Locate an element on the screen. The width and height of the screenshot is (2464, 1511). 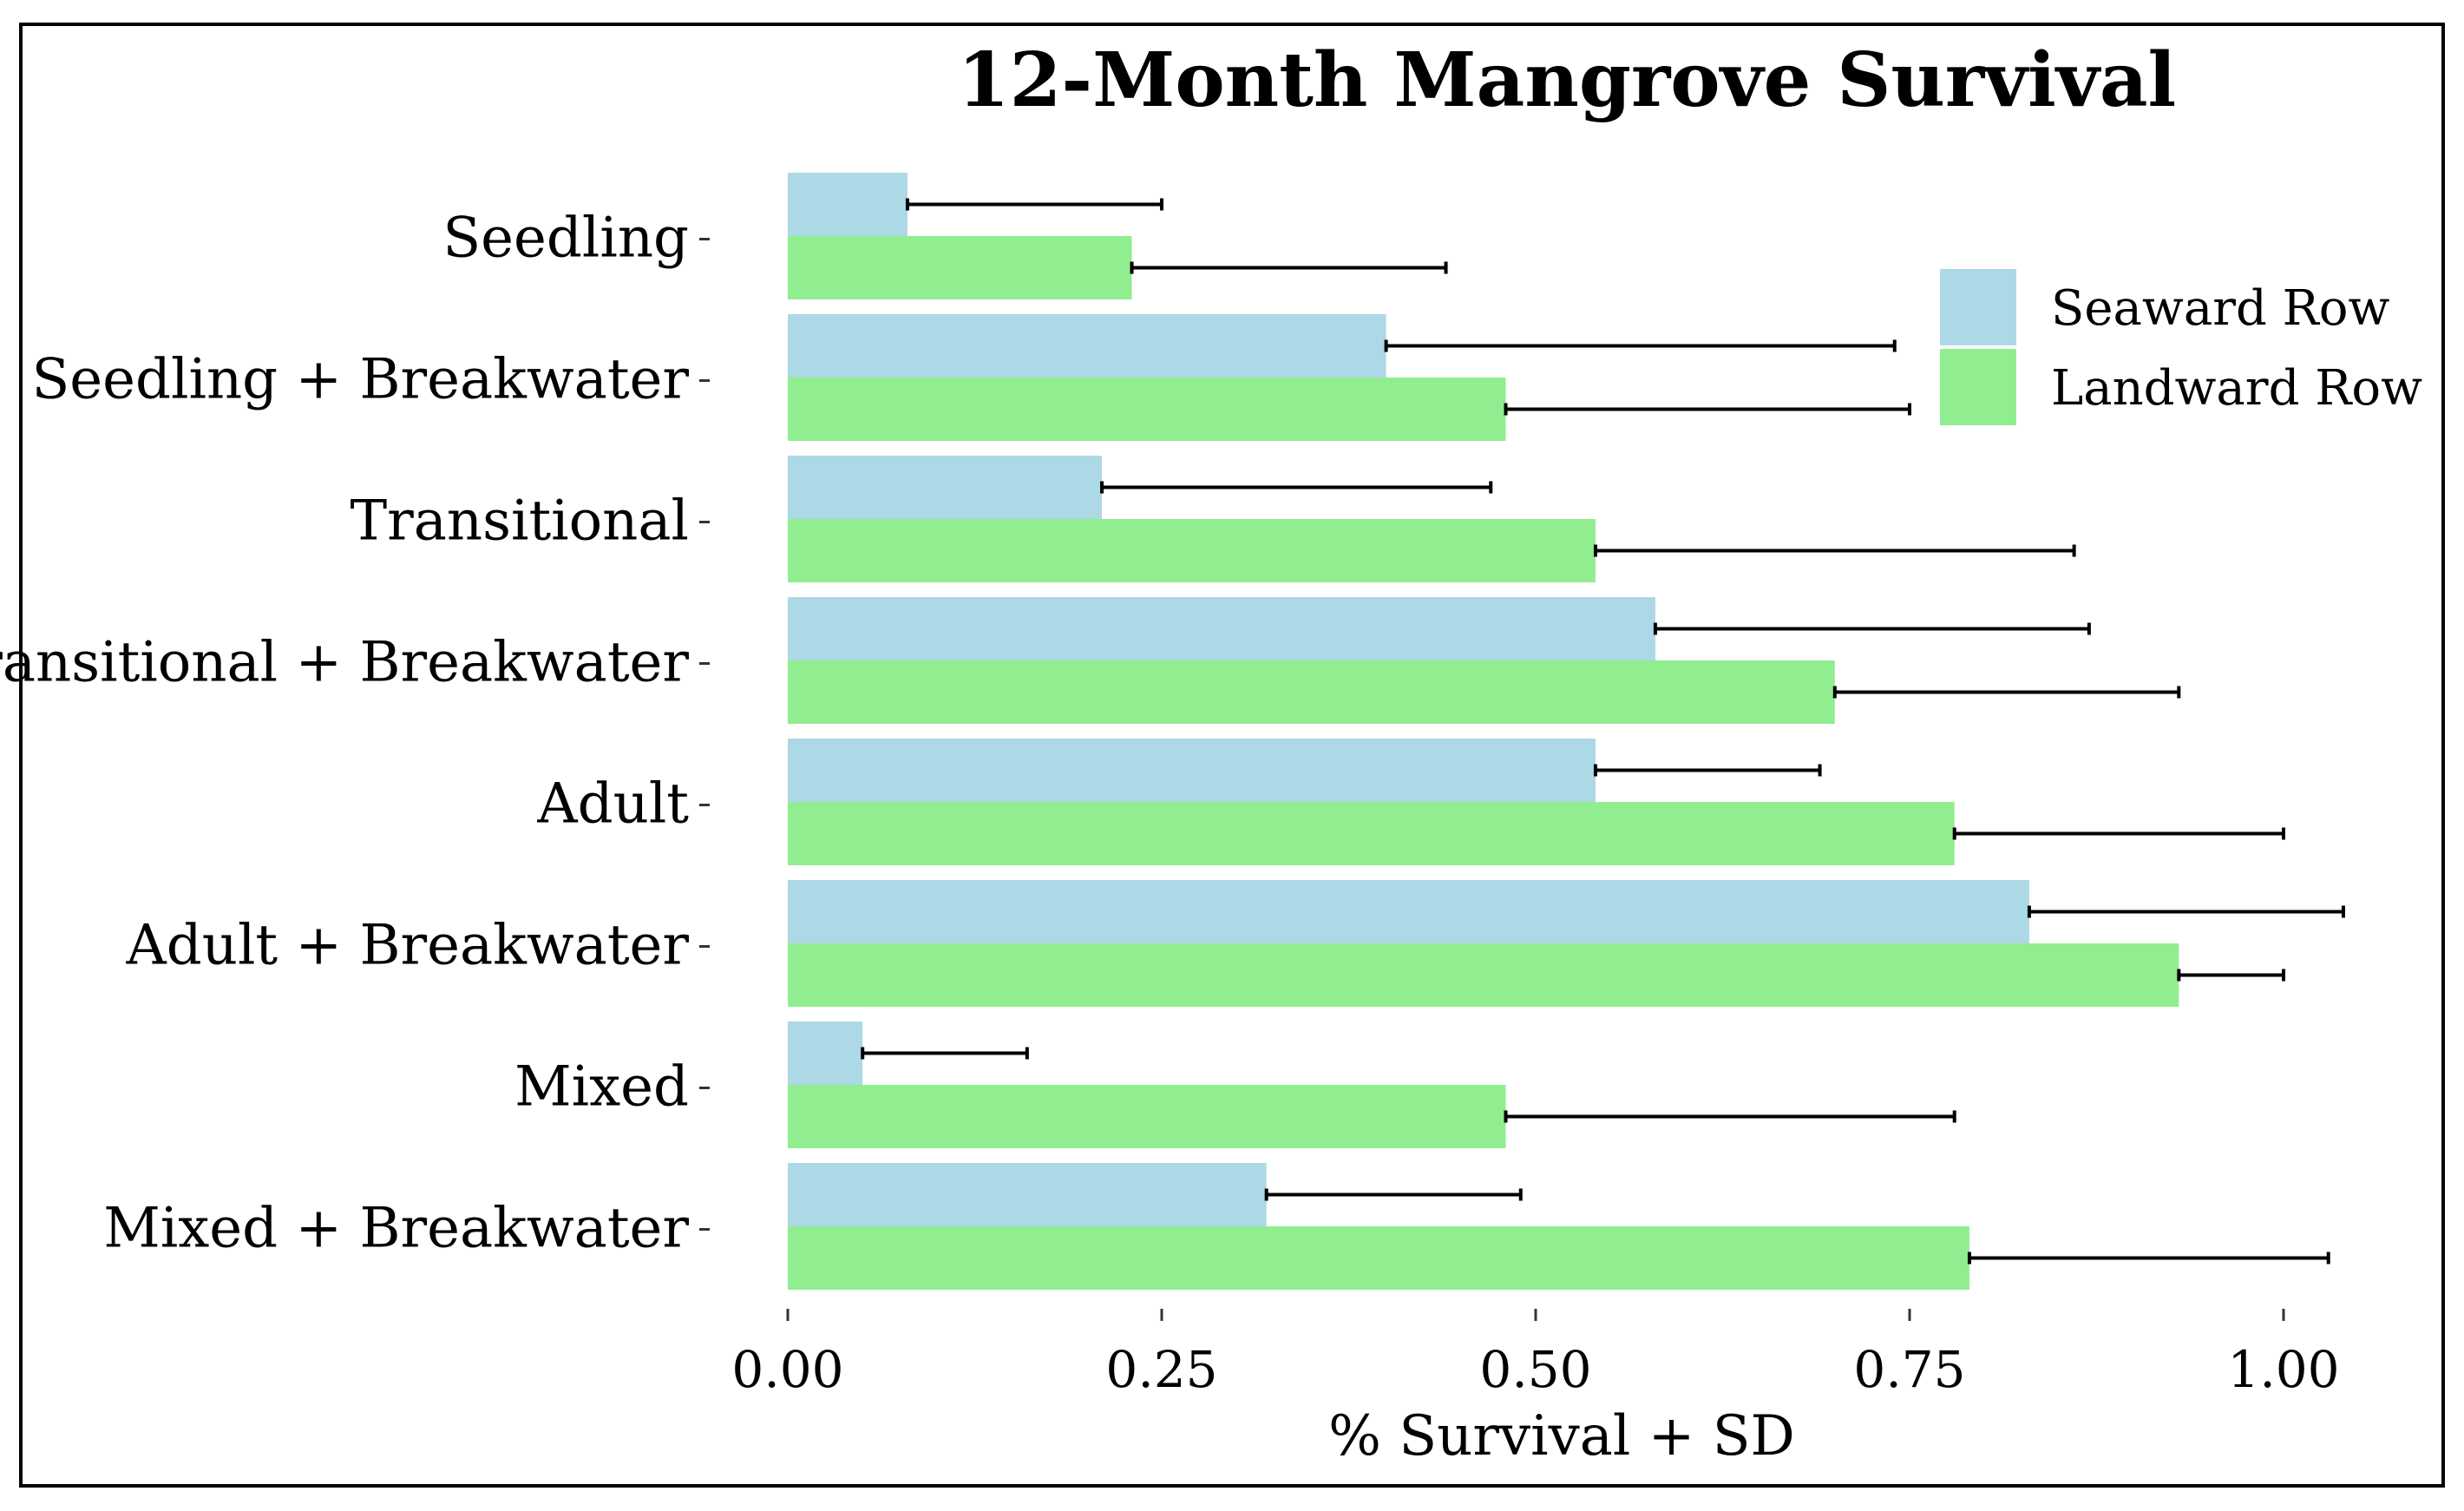
legend-swatch-landward is located at coordinates (1978, 387).